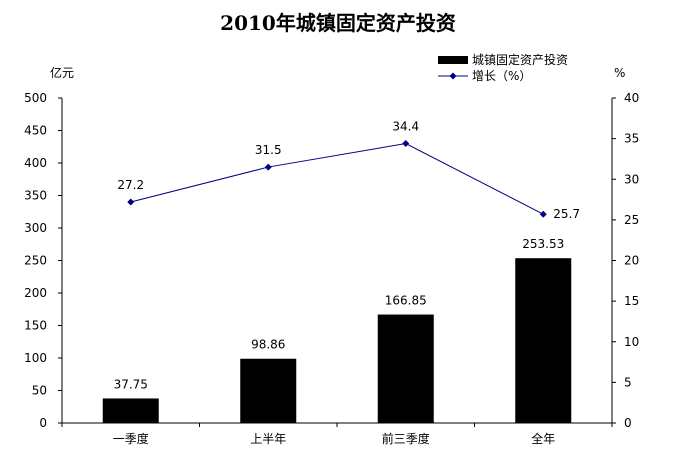 This screenshot has width=677, height=454. What do you see at coordinates (543, 244) in the screenshot?
I see `bar-data-label: 253.53` at bounding box center [543, 244].